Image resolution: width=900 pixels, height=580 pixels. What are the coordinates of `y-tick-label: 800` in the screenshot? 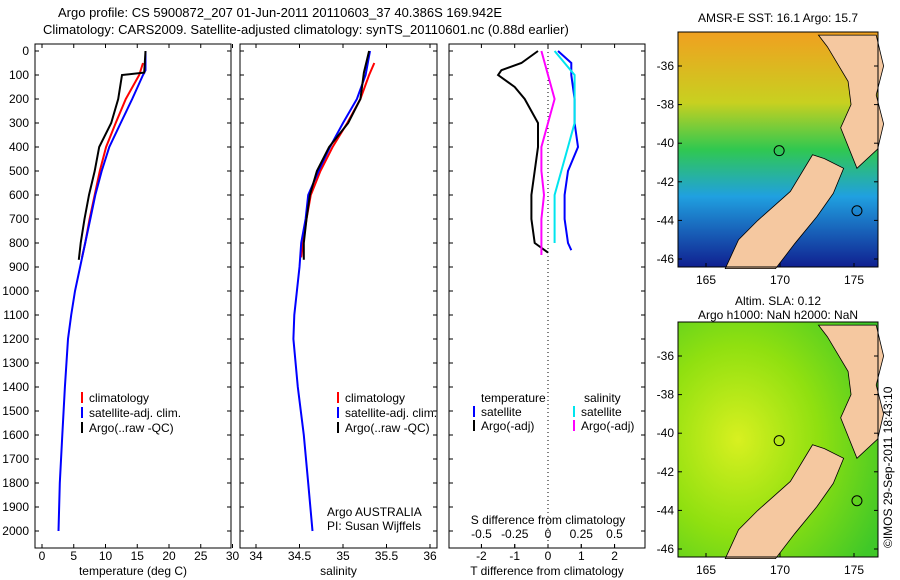 It's located at (19, 243).